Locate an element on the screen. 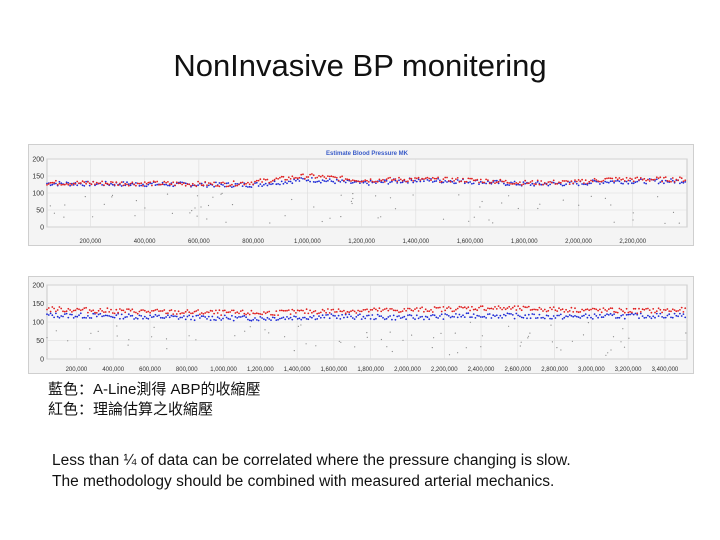  x-tick-label: 1,400,000 is located at coordinates (415, 242).